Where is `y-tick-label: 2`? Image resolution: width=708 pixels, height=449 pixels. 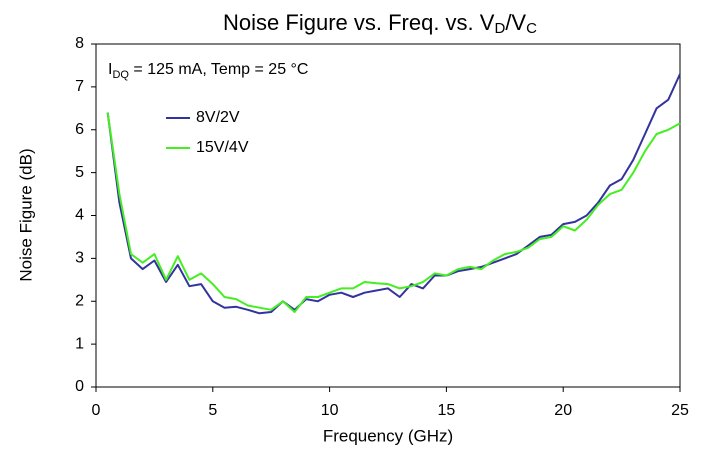
y-tick-label: 2 is located at coordinates (79, 300).